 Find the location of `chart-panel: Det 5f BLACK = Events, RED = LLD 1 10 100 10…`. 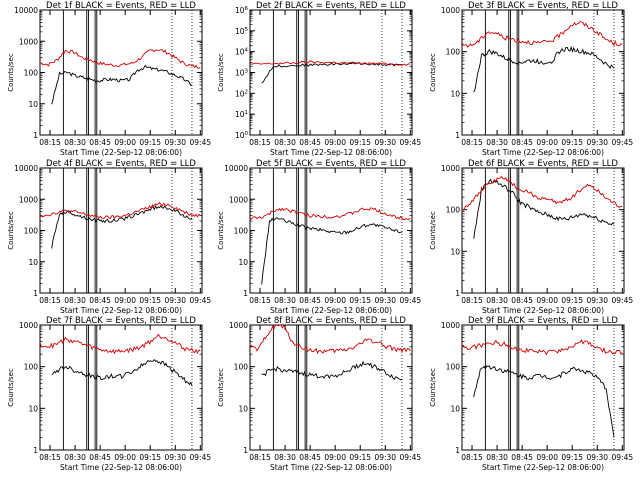

chart-panel: Det 5f BLACK = Events, RED = LLD 1 10 100 10… is located at coordinates (319, 237).